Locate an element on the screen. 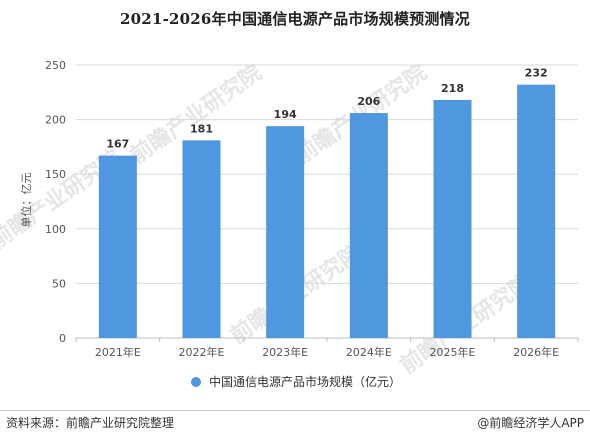 This screenshot has height=441, width=590. legend: 中国通信电源产品市场规模（亿元） is located at coordinates (296, 381).